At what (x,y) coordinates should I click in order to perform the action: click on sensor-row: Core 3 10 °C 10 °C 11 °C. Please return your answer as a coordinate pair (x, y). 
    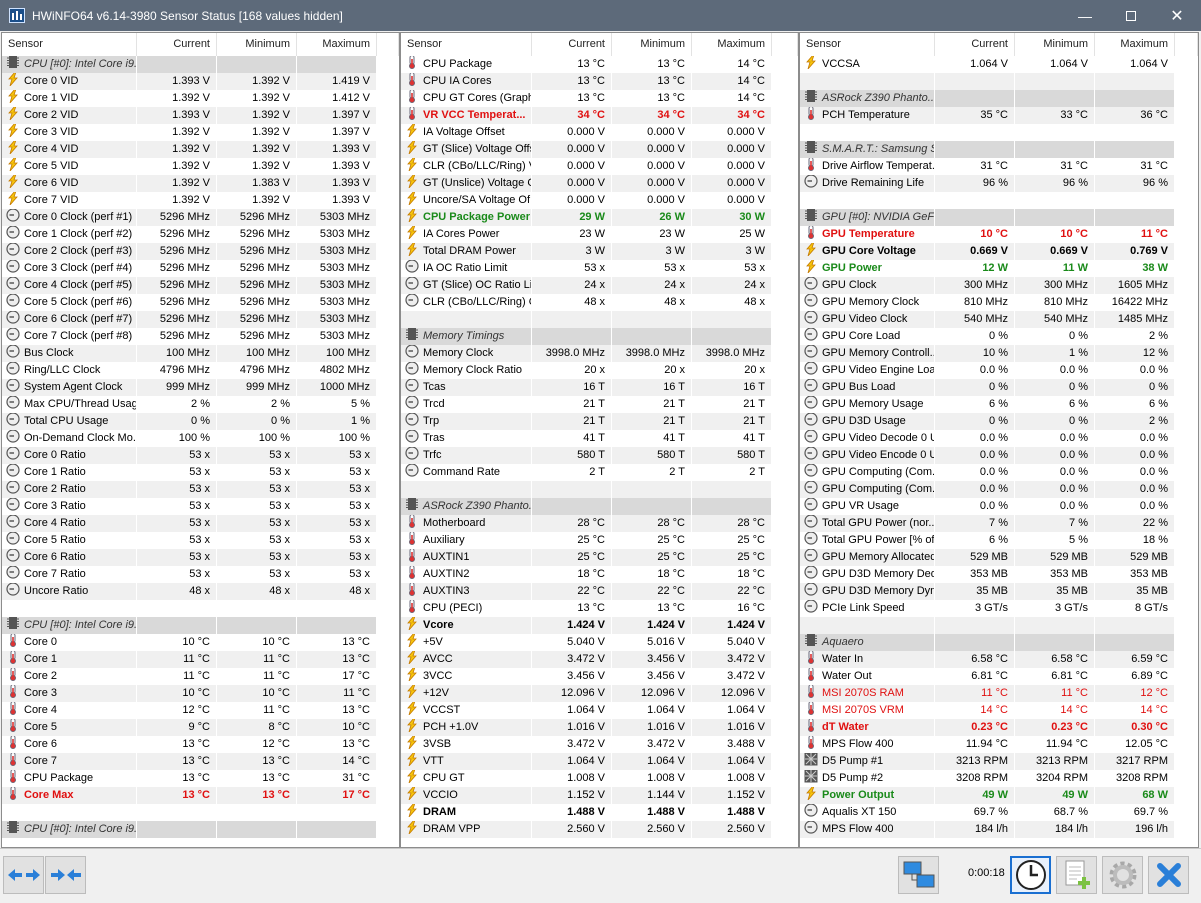
    Looking at the image, I should click on (200, 693).